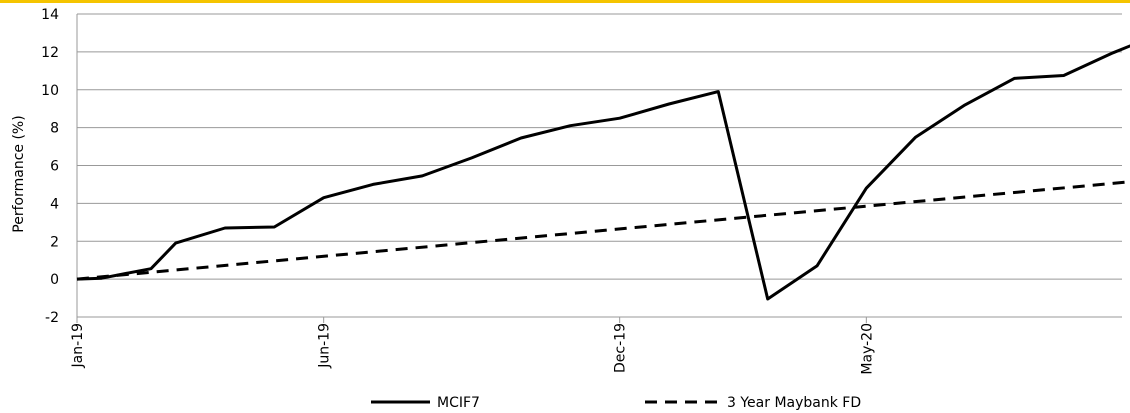  I want to click on x-tick-label: May-20, so click(867, 349).